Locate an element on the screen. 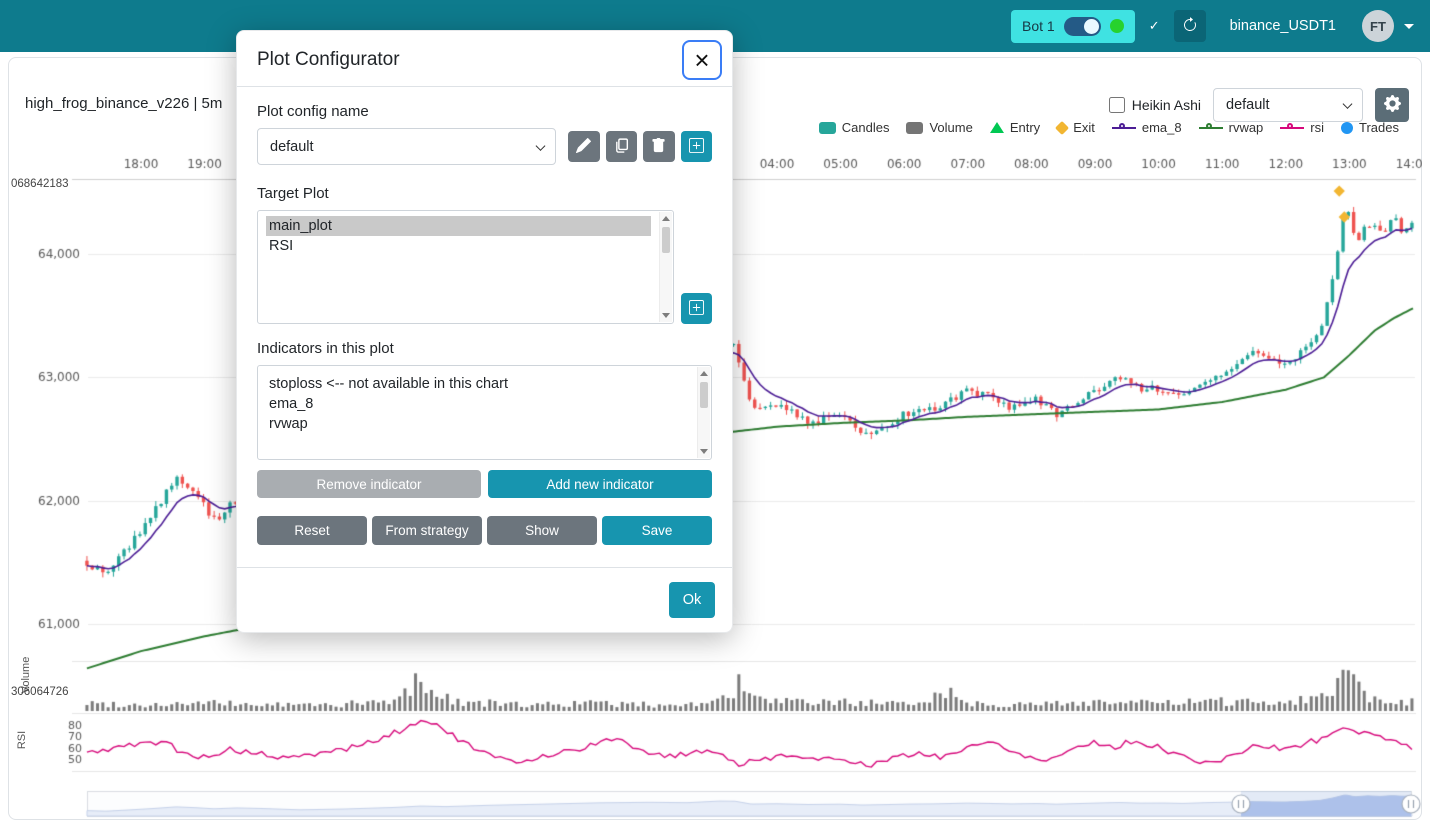 The width and height of the screenshot is (1430, 824). heikin-ashi-label: Heikin Ashi is located at coordinates (1166, 105).